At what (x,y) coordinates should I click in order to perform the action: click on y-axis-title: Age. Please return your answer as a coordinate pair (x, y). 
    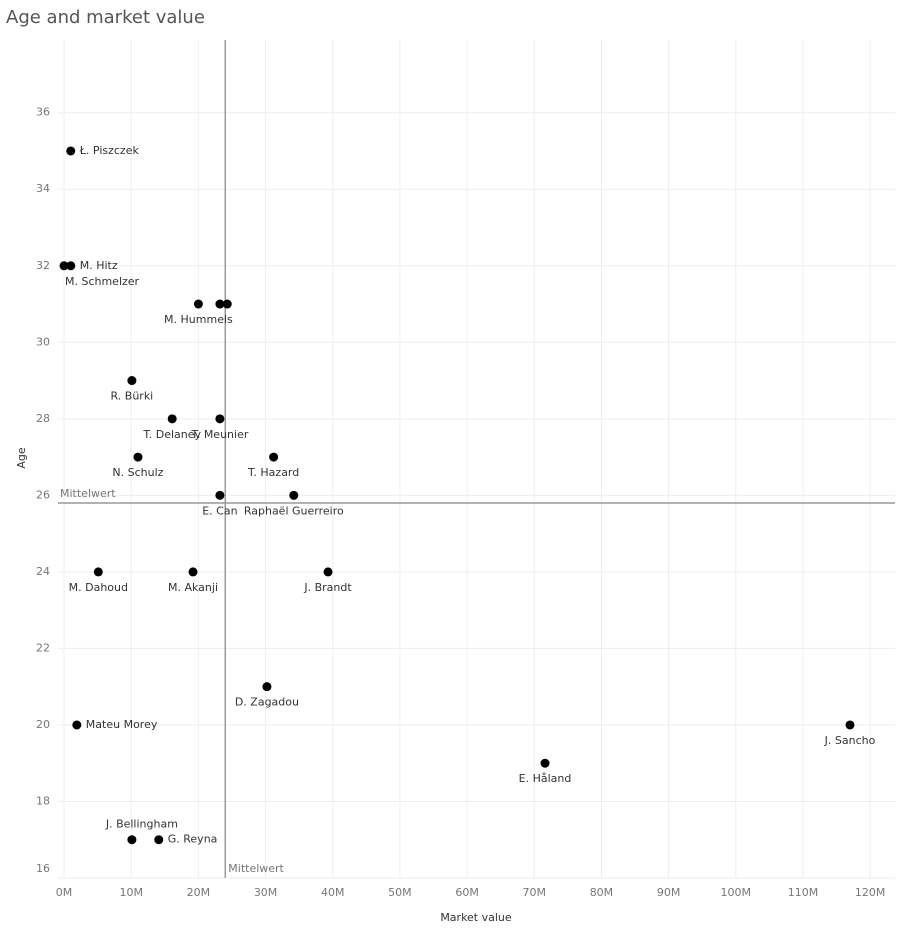
    Looking at the image, I should click on (21, 458).